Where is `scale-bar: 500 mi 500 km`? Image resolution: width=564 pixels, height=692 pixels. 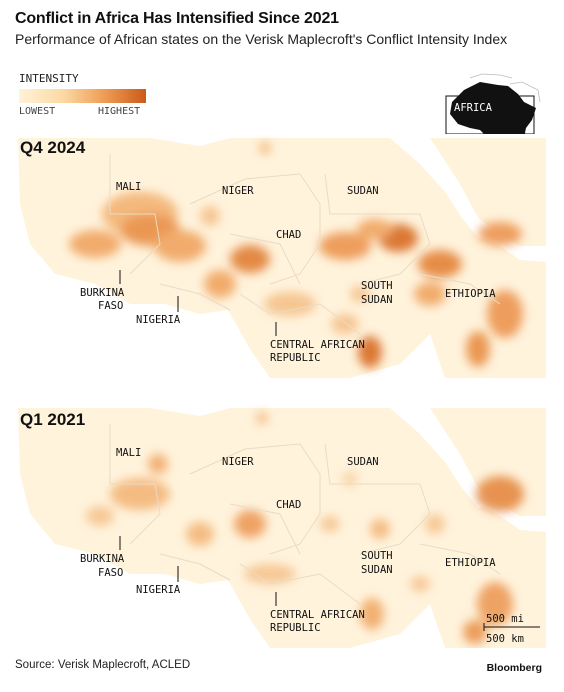
scale-bar: 500 mi 500 km is located at coordinates (511, 629).